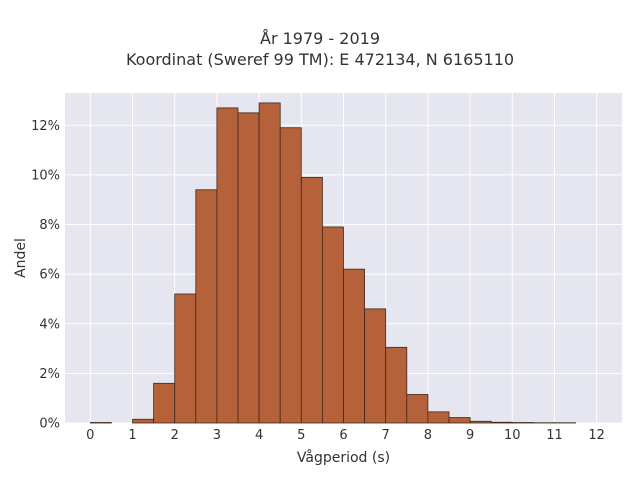 The width and height of the screenshot is (640, 480). I want to click on y-axis-label: Andel, so click(21, 258).